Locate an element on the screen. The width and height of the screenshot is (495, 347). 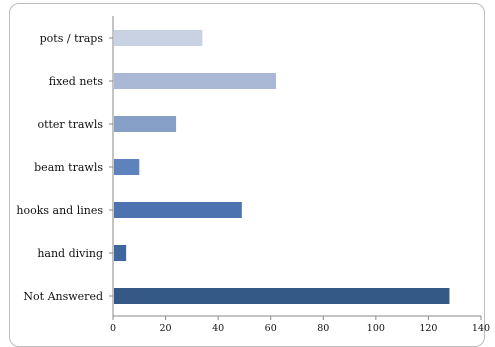
category-label: pots / traps is located at coordinates (72, 38).